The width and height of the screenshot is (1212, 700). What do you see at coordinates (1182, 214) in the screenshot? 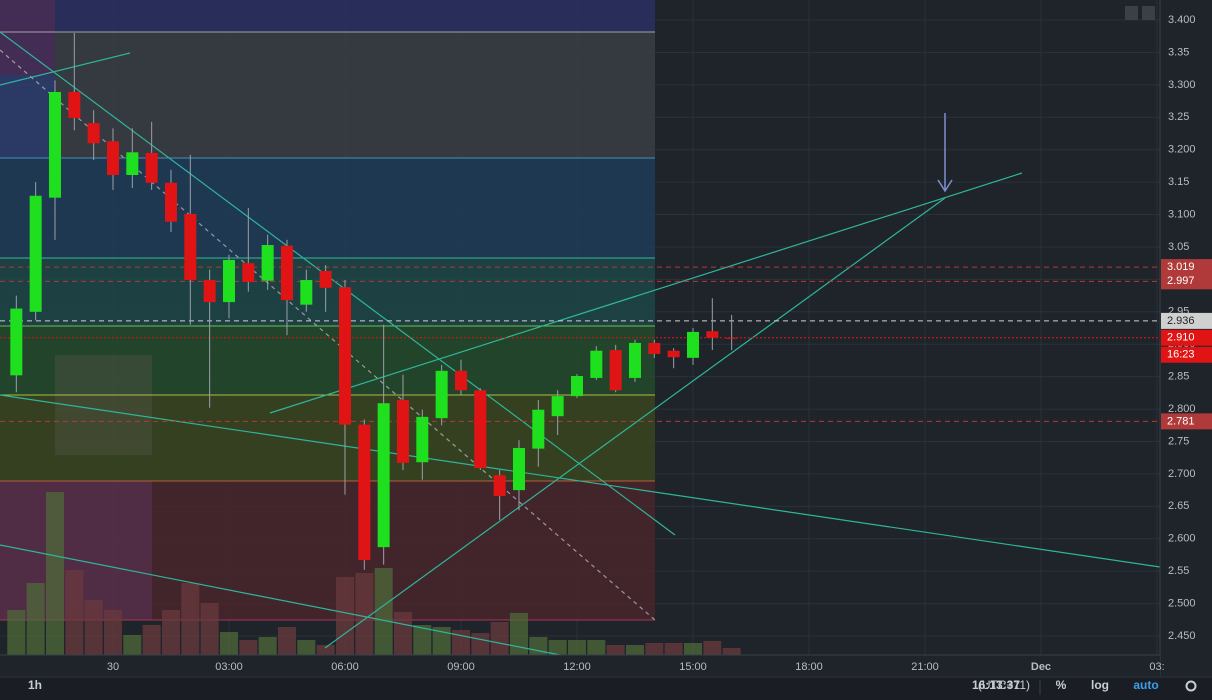
I see `y-tick-label: 3.100` at bounding box center [1182, 214].